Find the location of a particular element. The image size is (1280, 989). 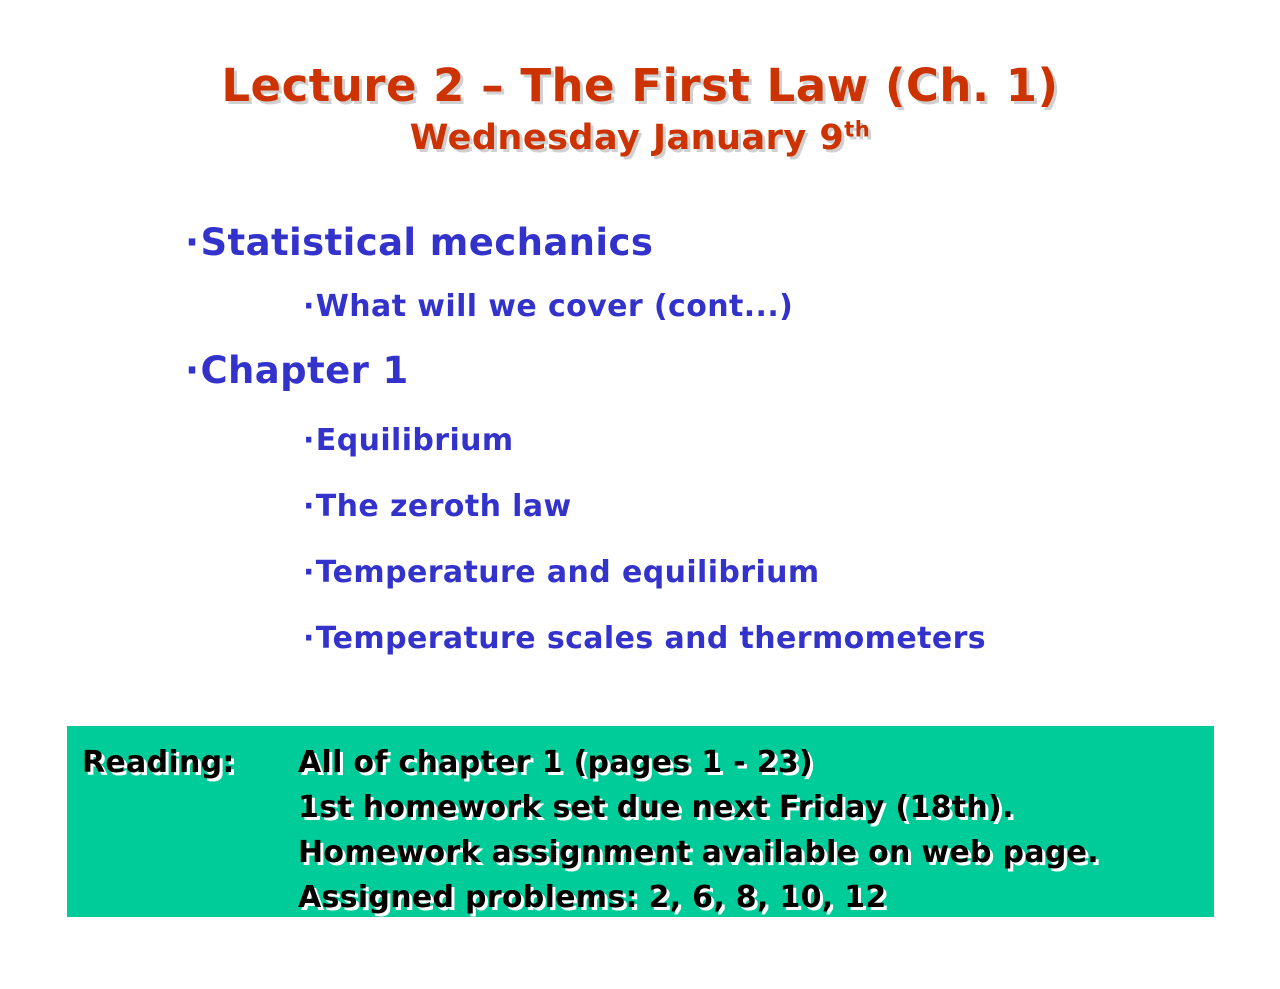

outline-item-statistical-mechanics: · Statistical mechanics is located at coordinates (640, 243).